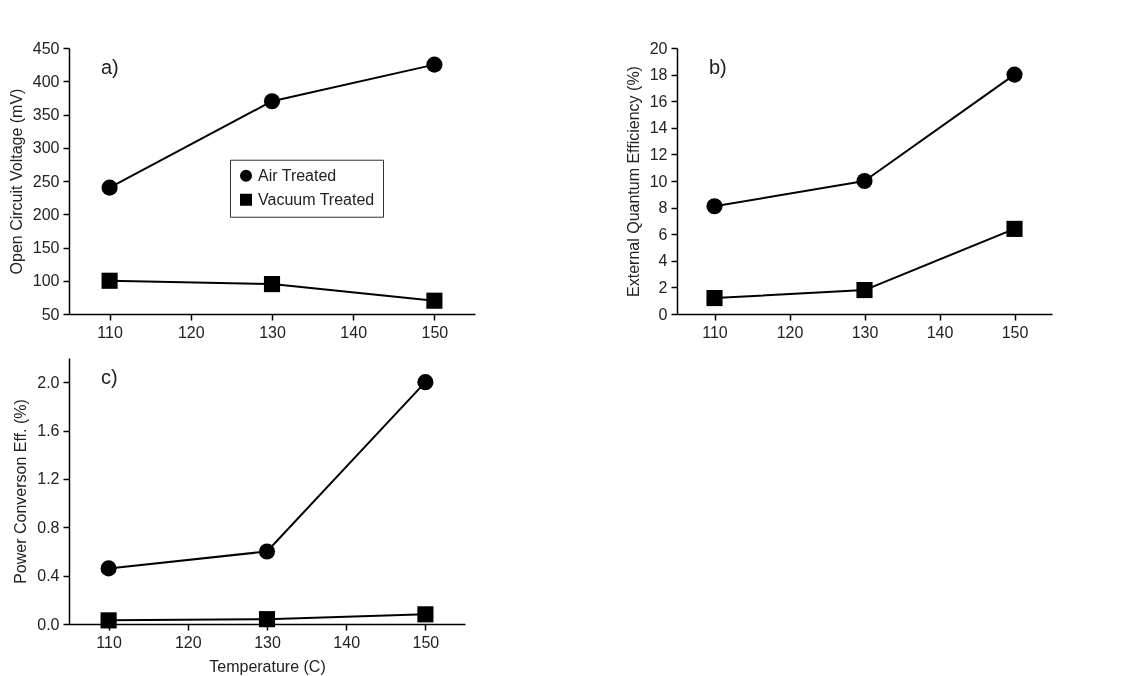 The width and height of the screenshot is (1132, 676). Describe the element at coordinates (633, 181) in the screenshot. I see `y-axis-title: External Quantum Efficiency (%)` at that location.